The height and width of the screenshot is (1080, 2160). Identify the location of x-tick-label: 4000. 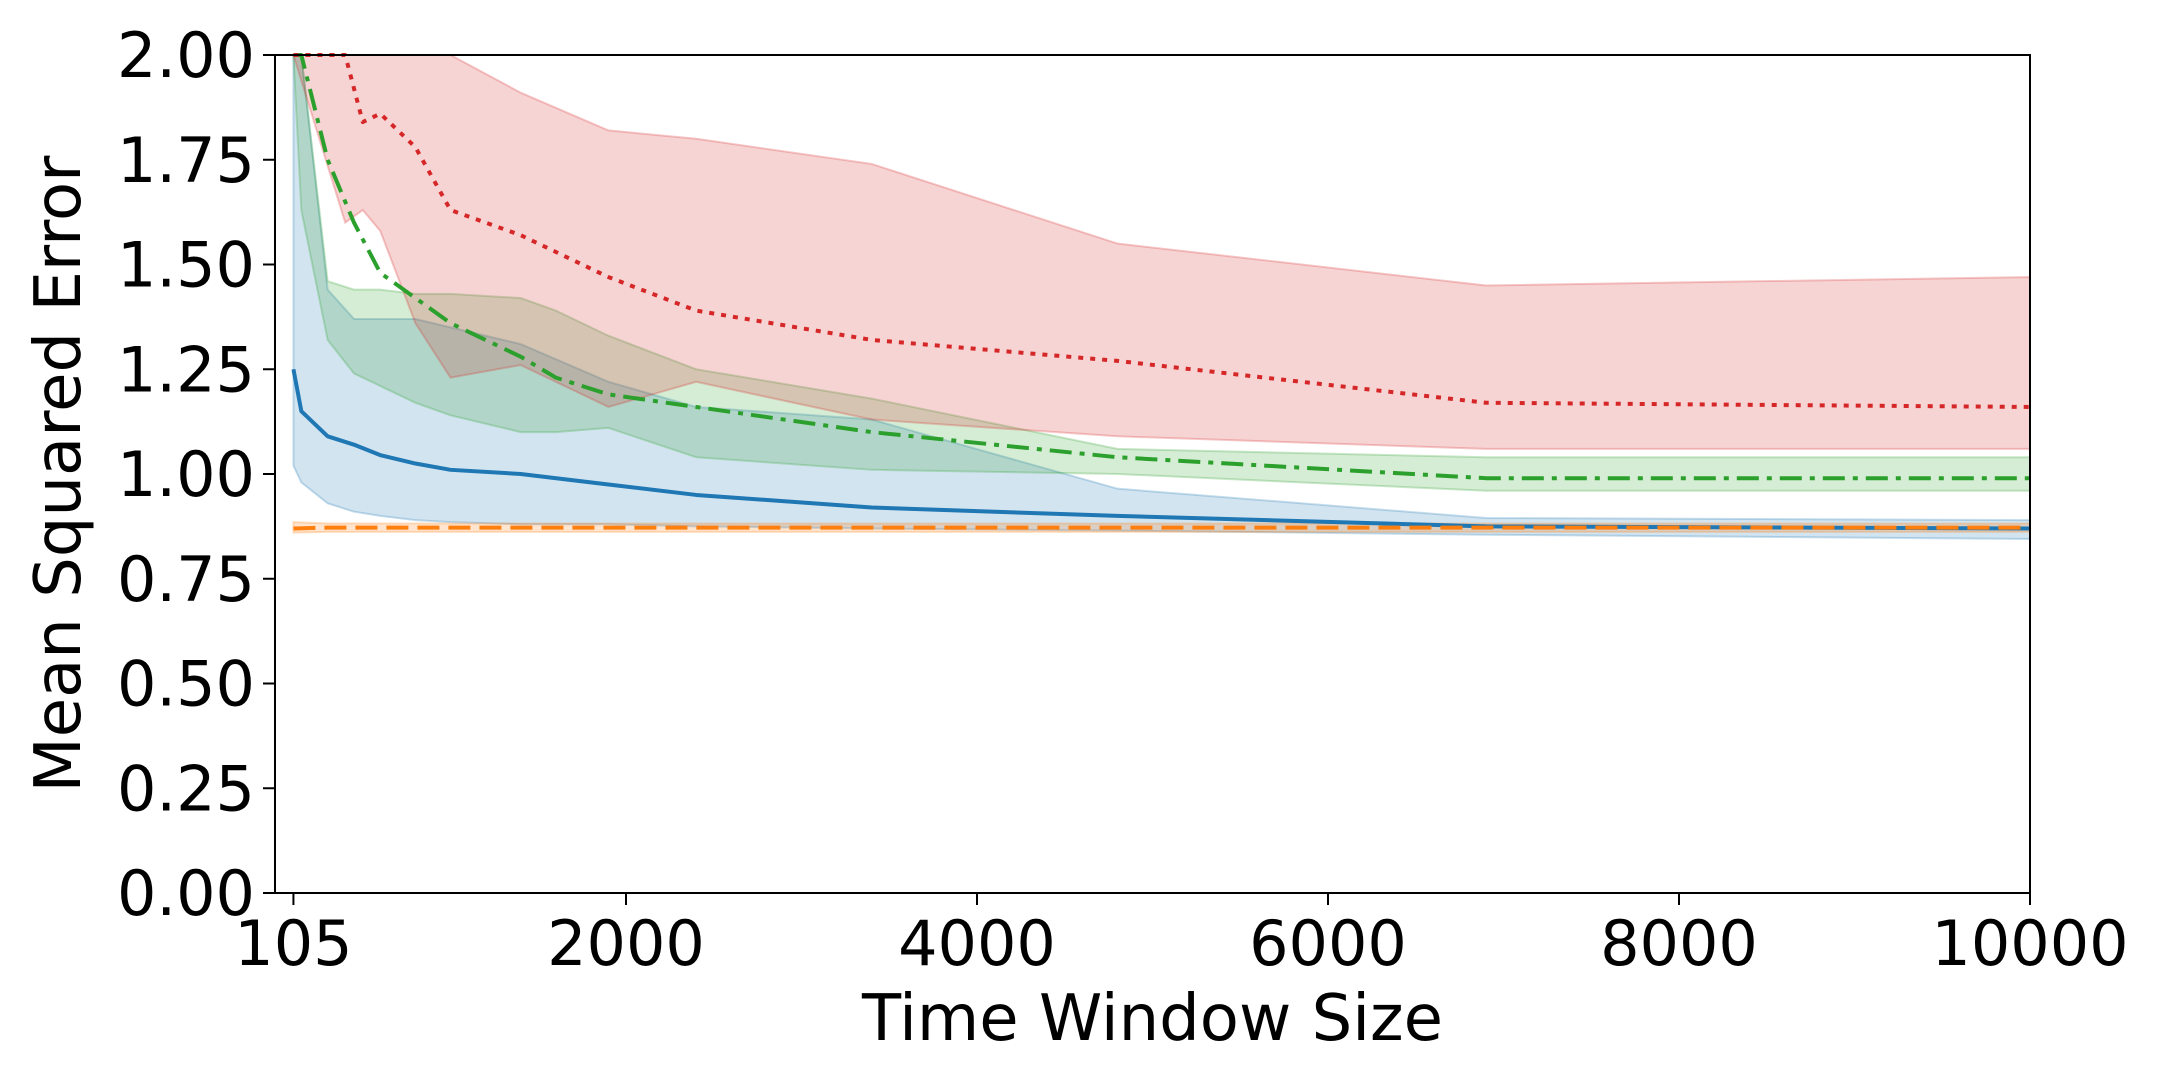
(977, 943).